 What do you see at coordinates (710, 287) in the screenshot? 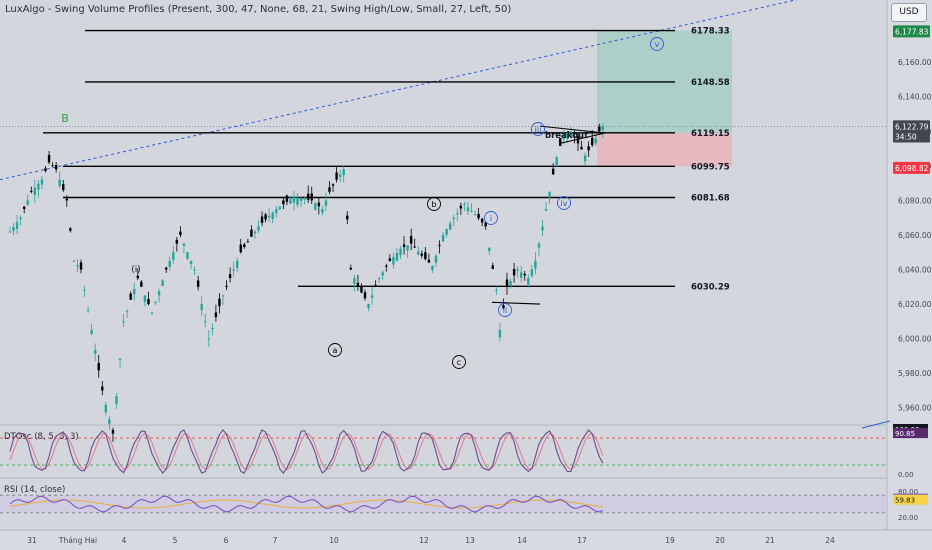
I see `level-label: 6030.29` at bounding box center [710, 287].